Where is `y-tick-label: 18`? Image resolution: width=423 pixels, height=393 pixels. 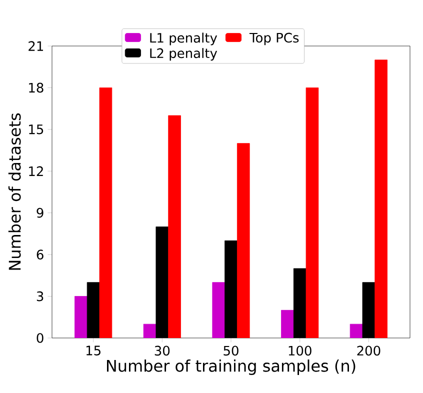 y-tick-label: 18 is located at coordinates (36, 87).